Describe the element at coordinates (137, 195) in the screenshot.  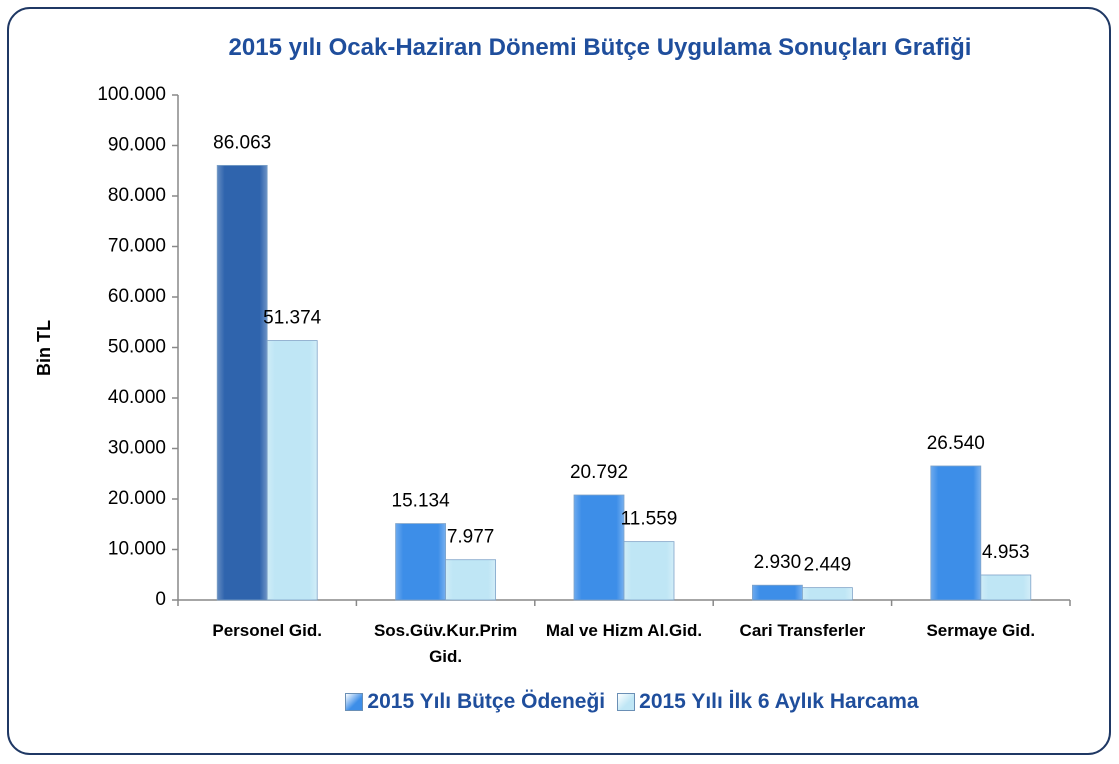
I see `y-tick-label: 80.000` at that location.